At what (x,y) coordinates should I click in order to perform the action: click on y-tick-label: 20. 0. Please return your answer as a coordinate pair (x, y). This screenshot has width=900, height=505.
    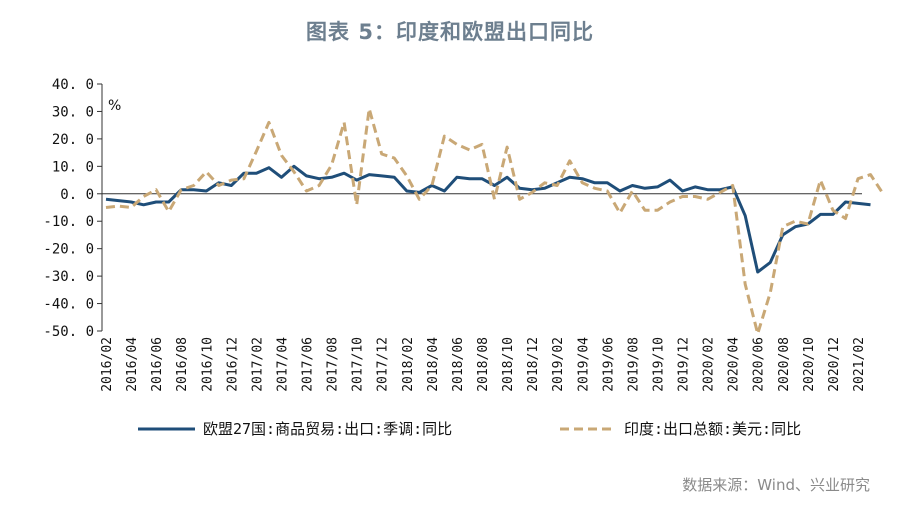
    Looking at the image, I should click on (73, 140).